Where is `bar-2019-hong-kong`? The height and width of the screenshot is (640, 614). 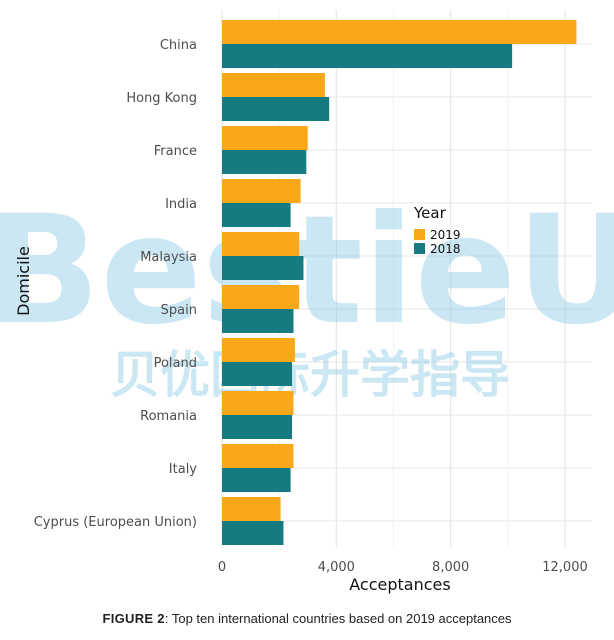 bar-2019-hong-kong is located at coordinates (273, 85).